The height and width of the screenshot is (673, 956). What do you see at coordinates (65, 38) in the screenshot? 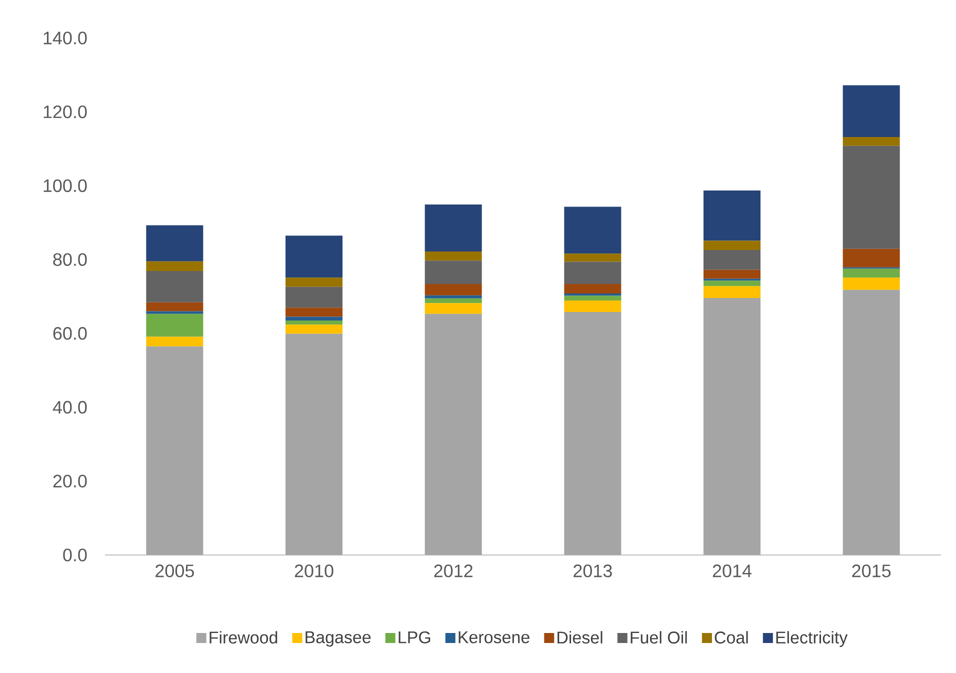
I see `y-tick-label: 140.0` at bounding box center [65, 38].